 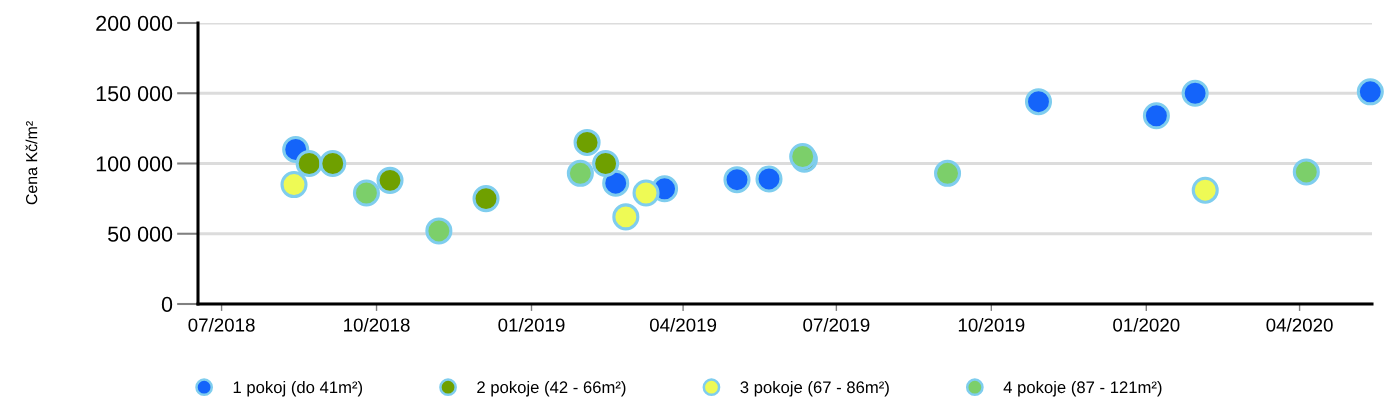 I want to click on y-tick-label: 50 000, so click(x=140, y=234).